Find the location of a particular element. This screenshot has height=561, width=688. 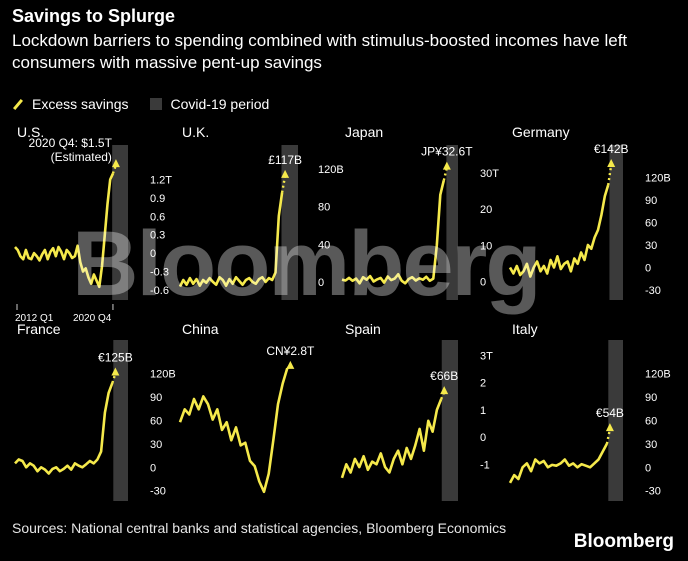

annotation-4: €125B is located at coordinates (115, 358).